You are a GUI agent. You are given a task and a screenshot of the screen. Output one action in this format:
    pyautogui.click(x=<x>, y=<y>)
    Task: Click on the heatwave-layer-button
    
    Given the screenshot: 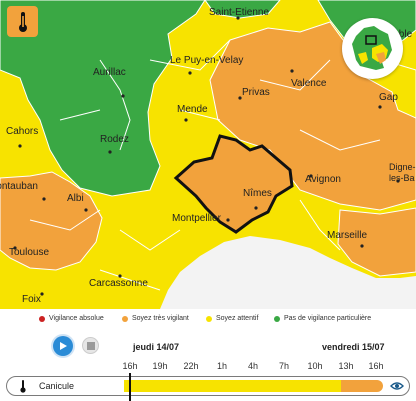 What is the action you would take?
    pyautogui.click(x=22, y=21)
    